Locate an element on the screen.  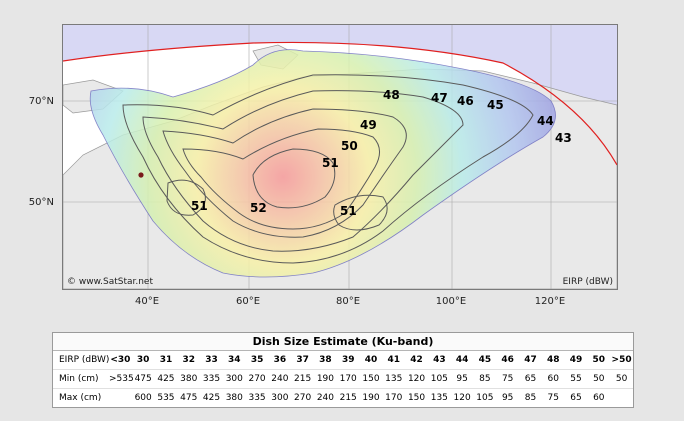
contour-label: 52 is located at coordinates (258, 208).